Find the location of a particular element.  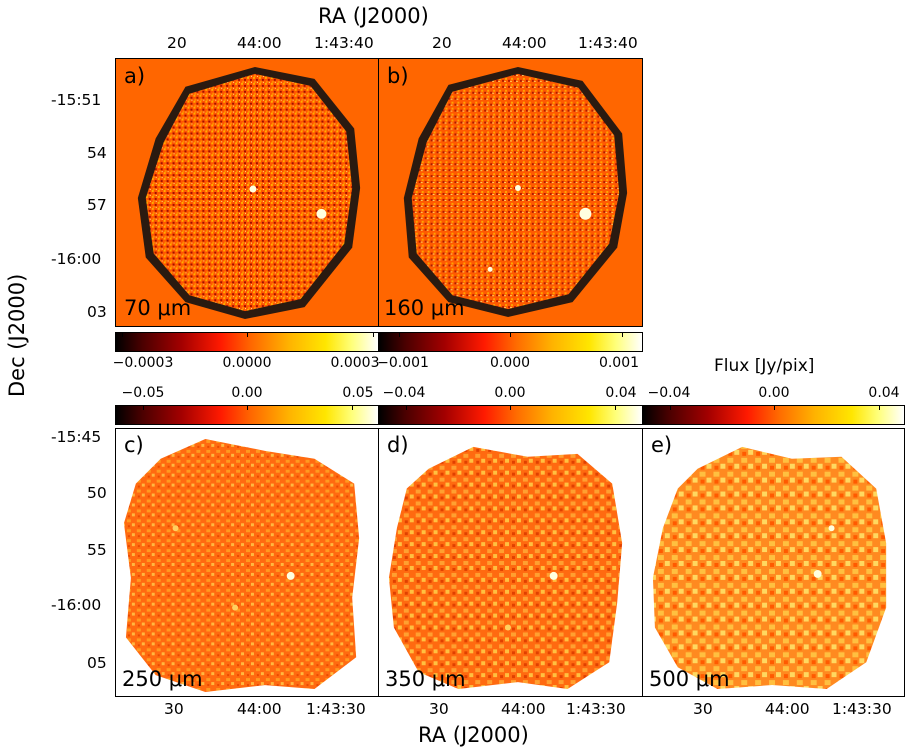

flux-label: Flux [Jy/pix] is located at coordinates (764, 366).